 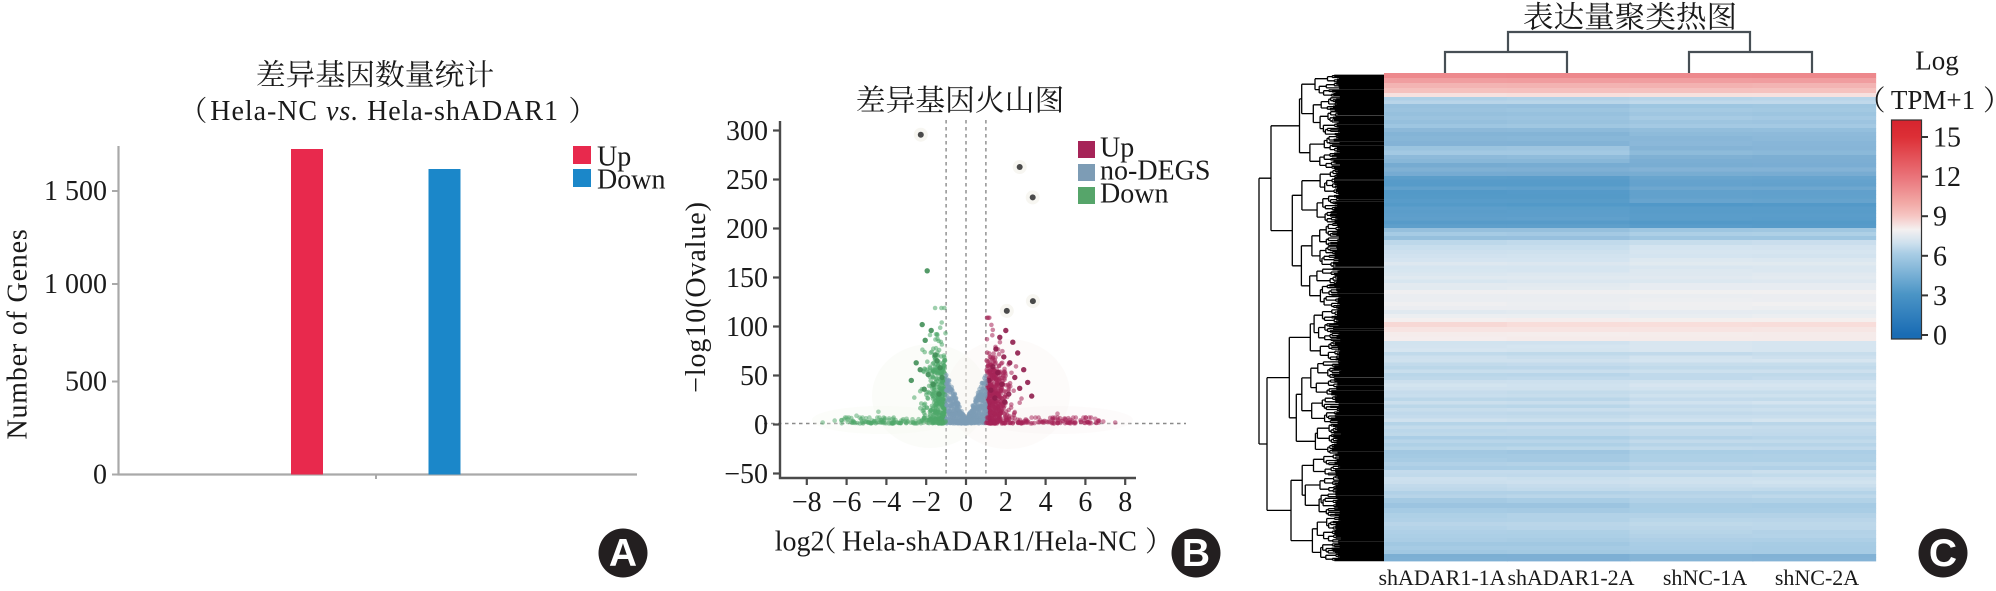 What do you see at coordinates (1705, 577) in the screenshot?
I see `svg-text: shNC-1A` at bounding box center [1705, 577].